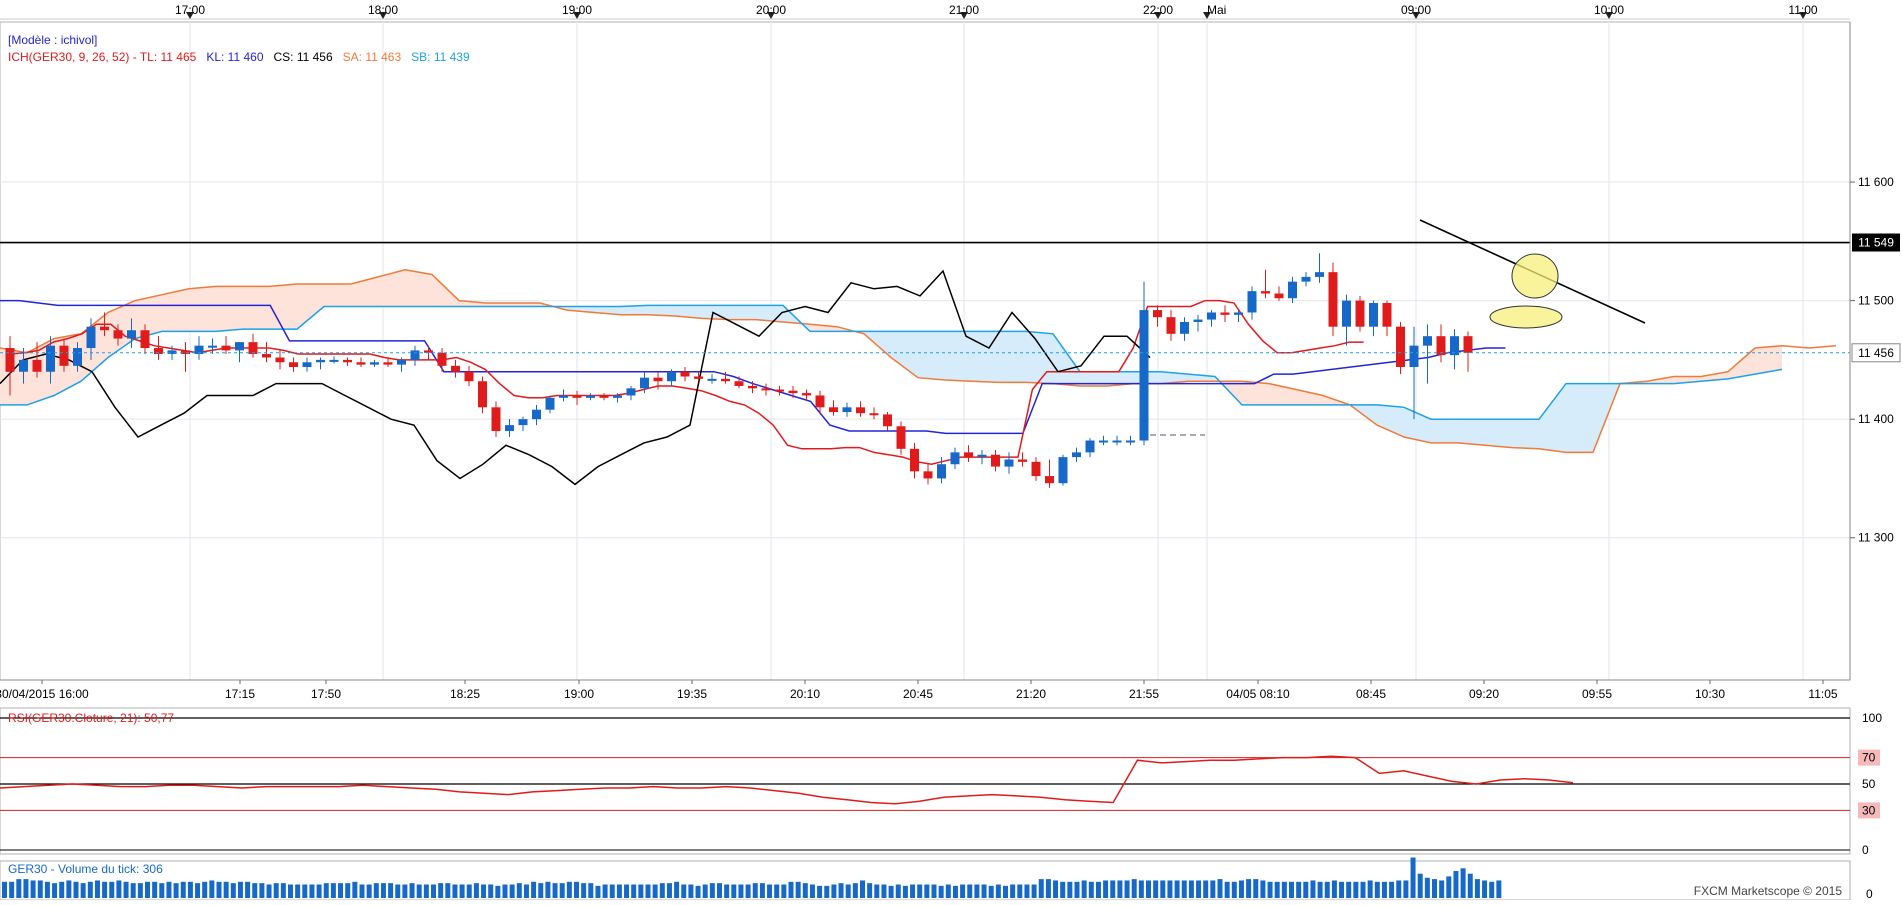 The image size is (1903, 905). What do you see at coordinates (1876, 182) in the screenshot?
I see `price-tick-label: 11 600` at bounding box center [1876, 182].